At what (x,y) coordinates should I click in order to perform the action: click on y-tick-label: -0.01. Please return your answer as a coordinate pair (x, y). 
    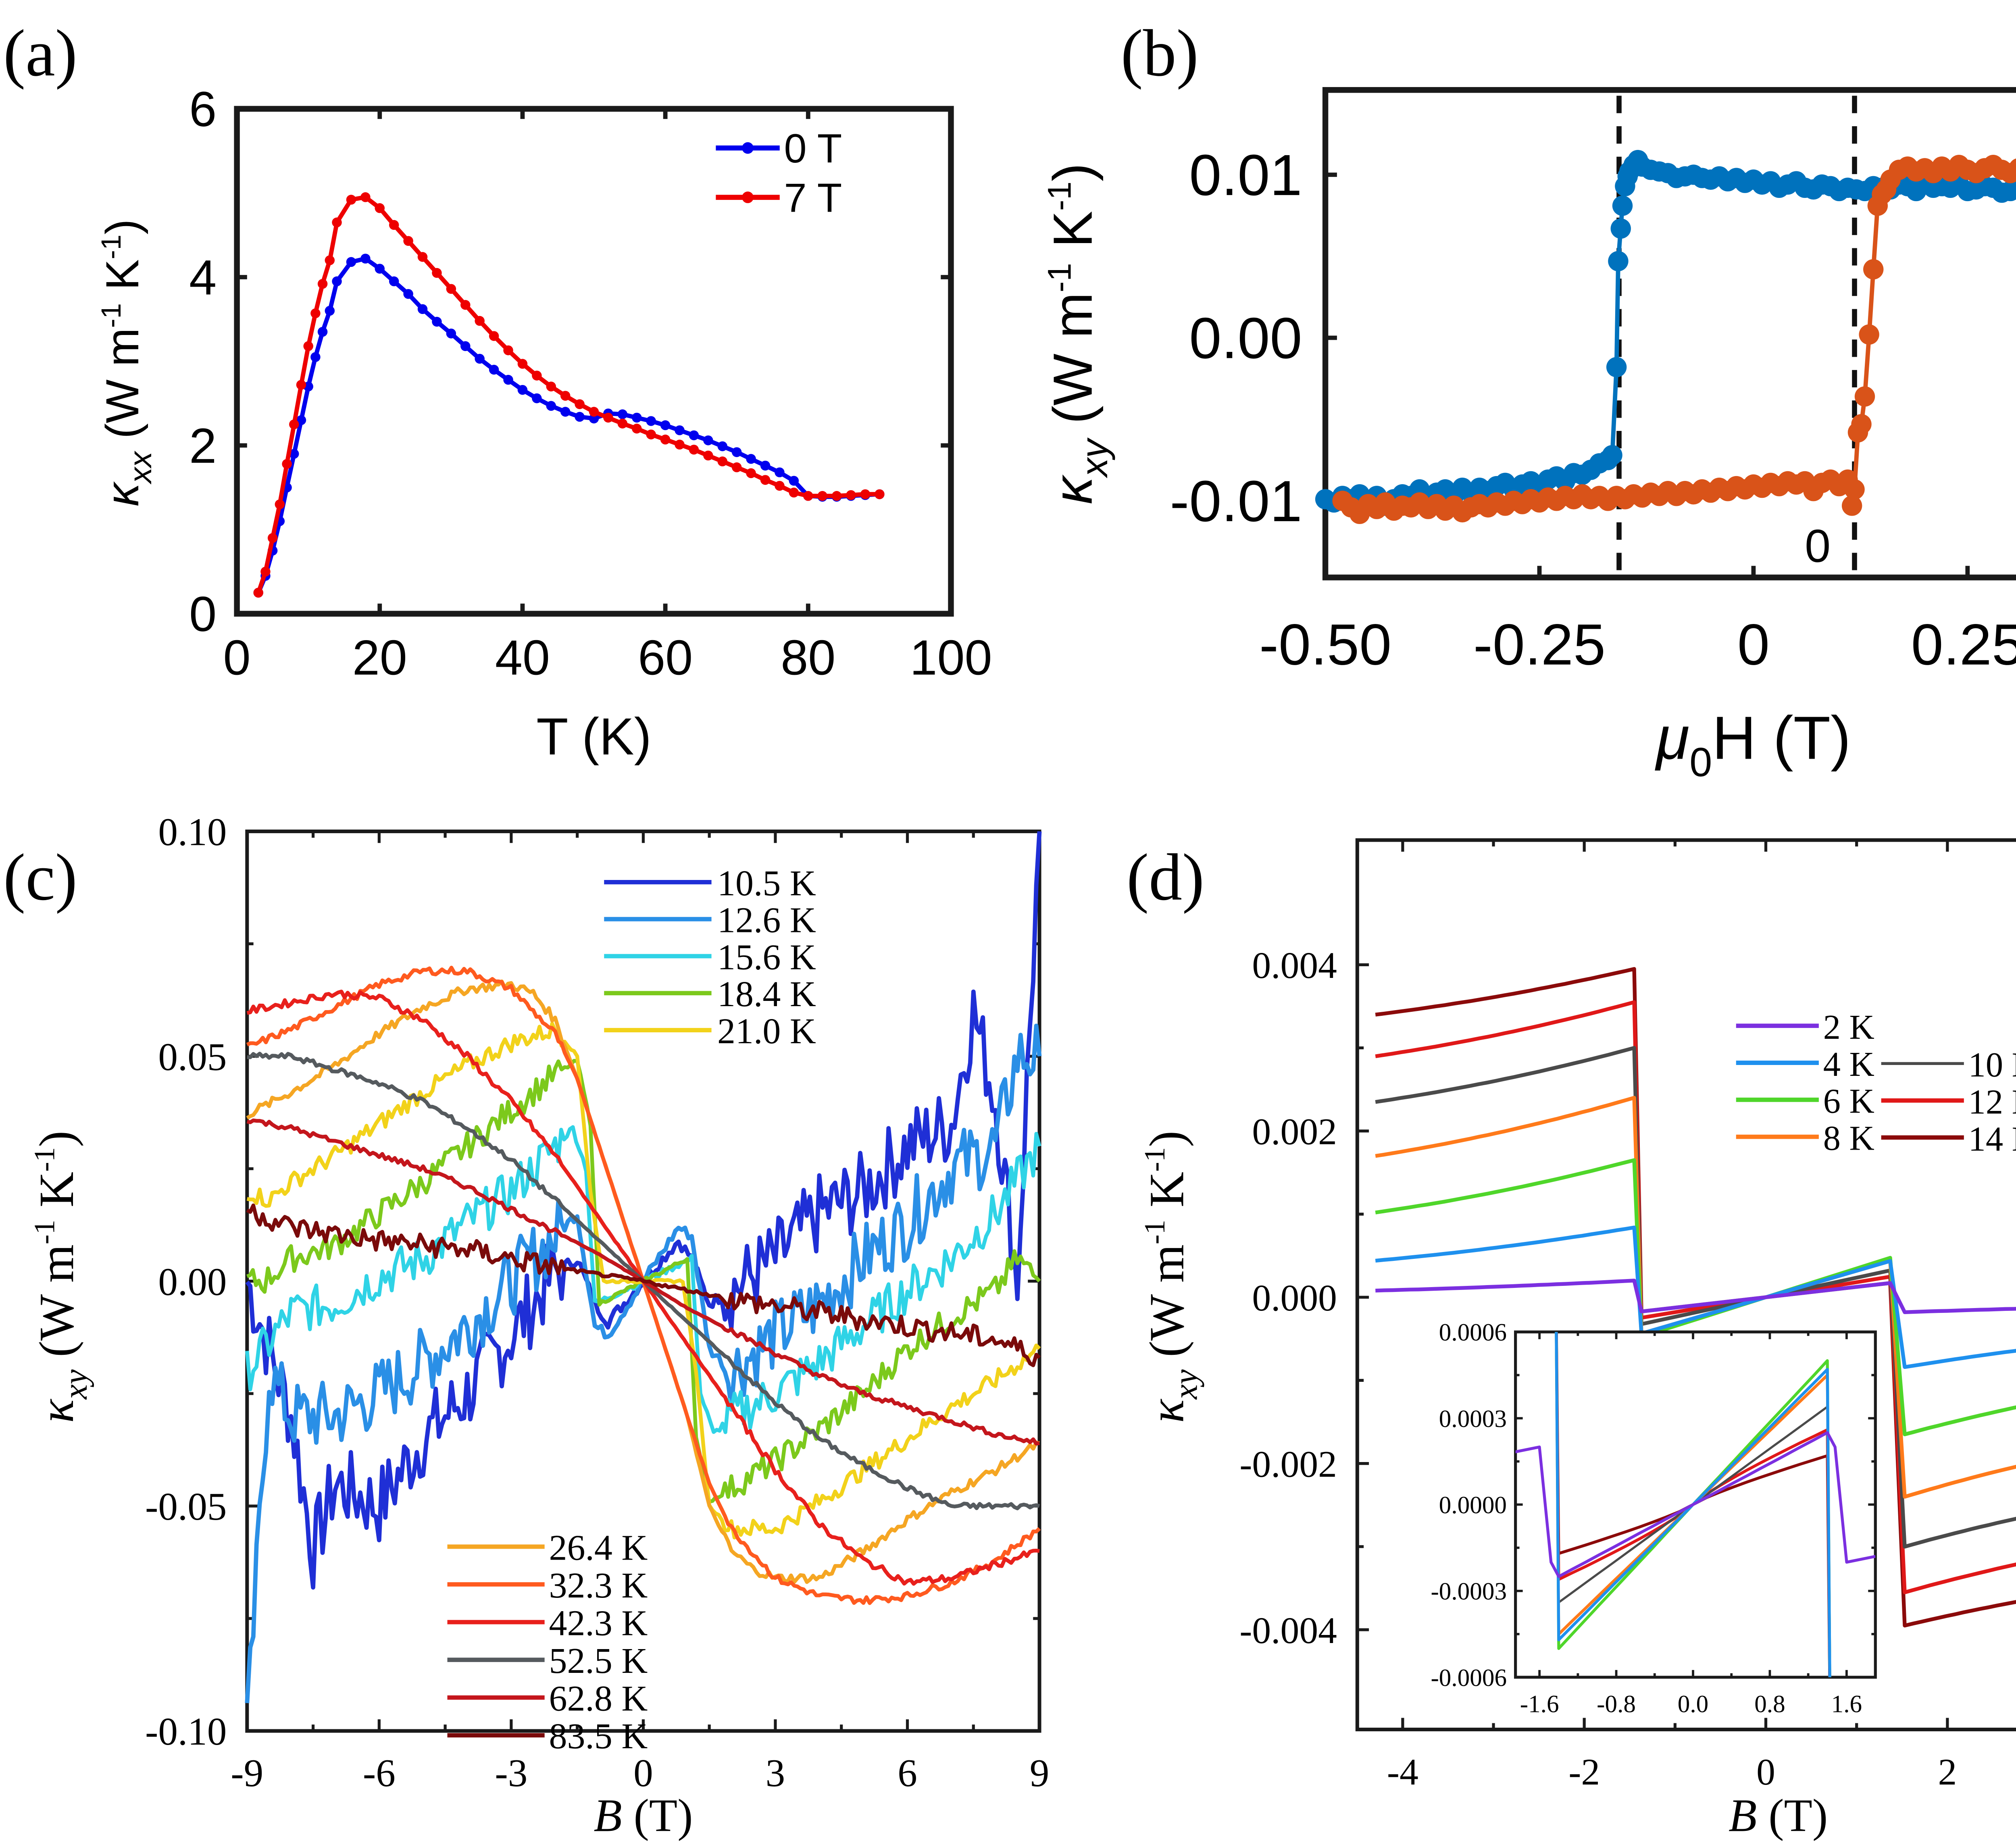
    Looking at the image, I should click on (1236, 502).